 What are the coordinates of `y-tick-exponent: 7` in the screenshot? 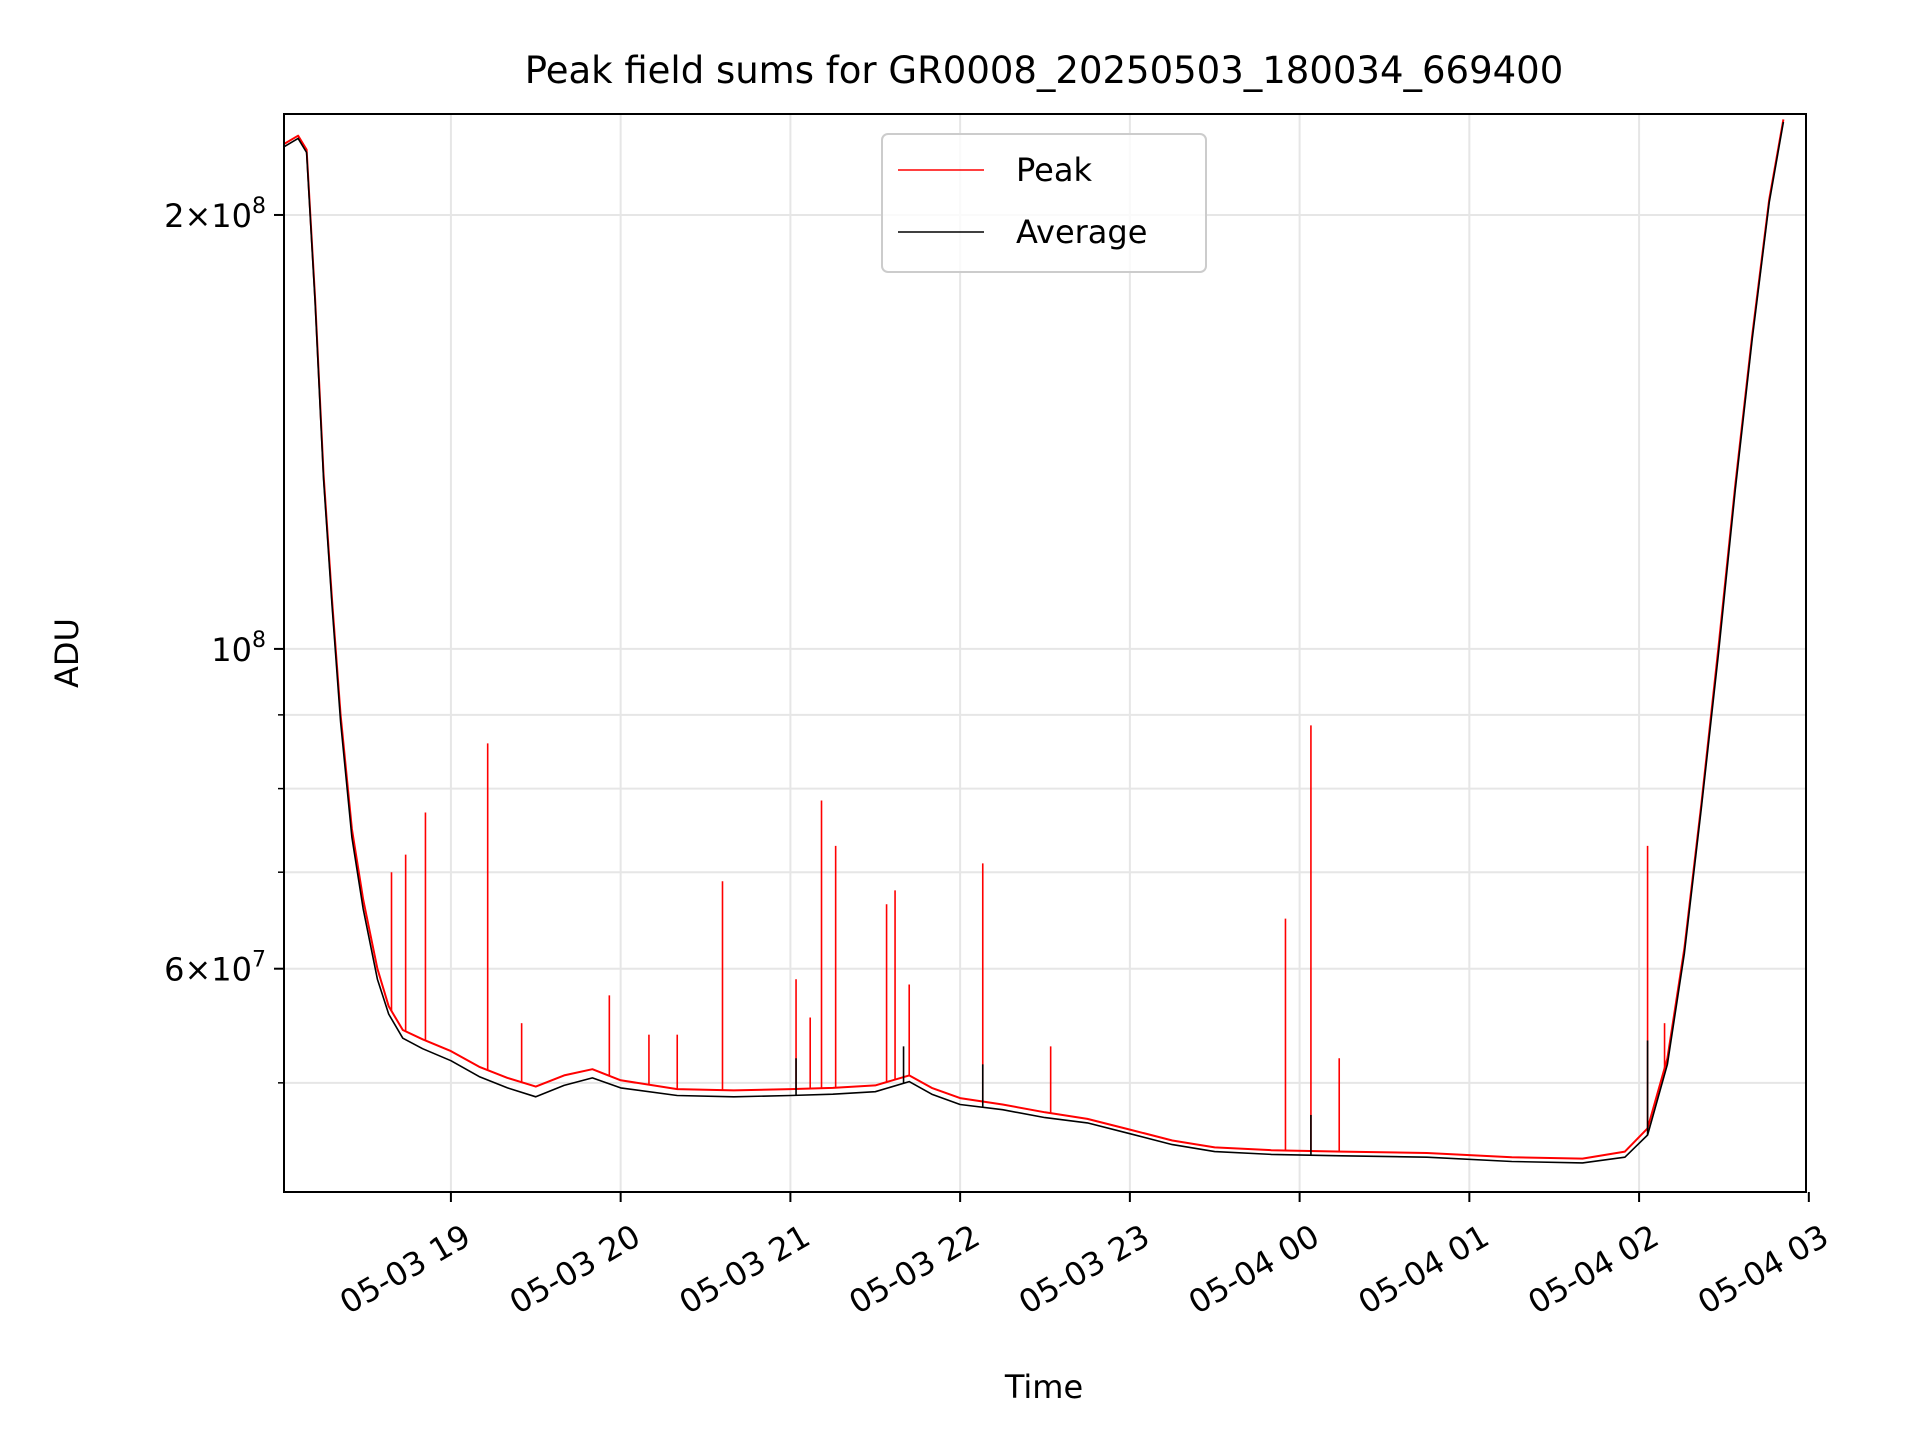 It's located at (259, 960).